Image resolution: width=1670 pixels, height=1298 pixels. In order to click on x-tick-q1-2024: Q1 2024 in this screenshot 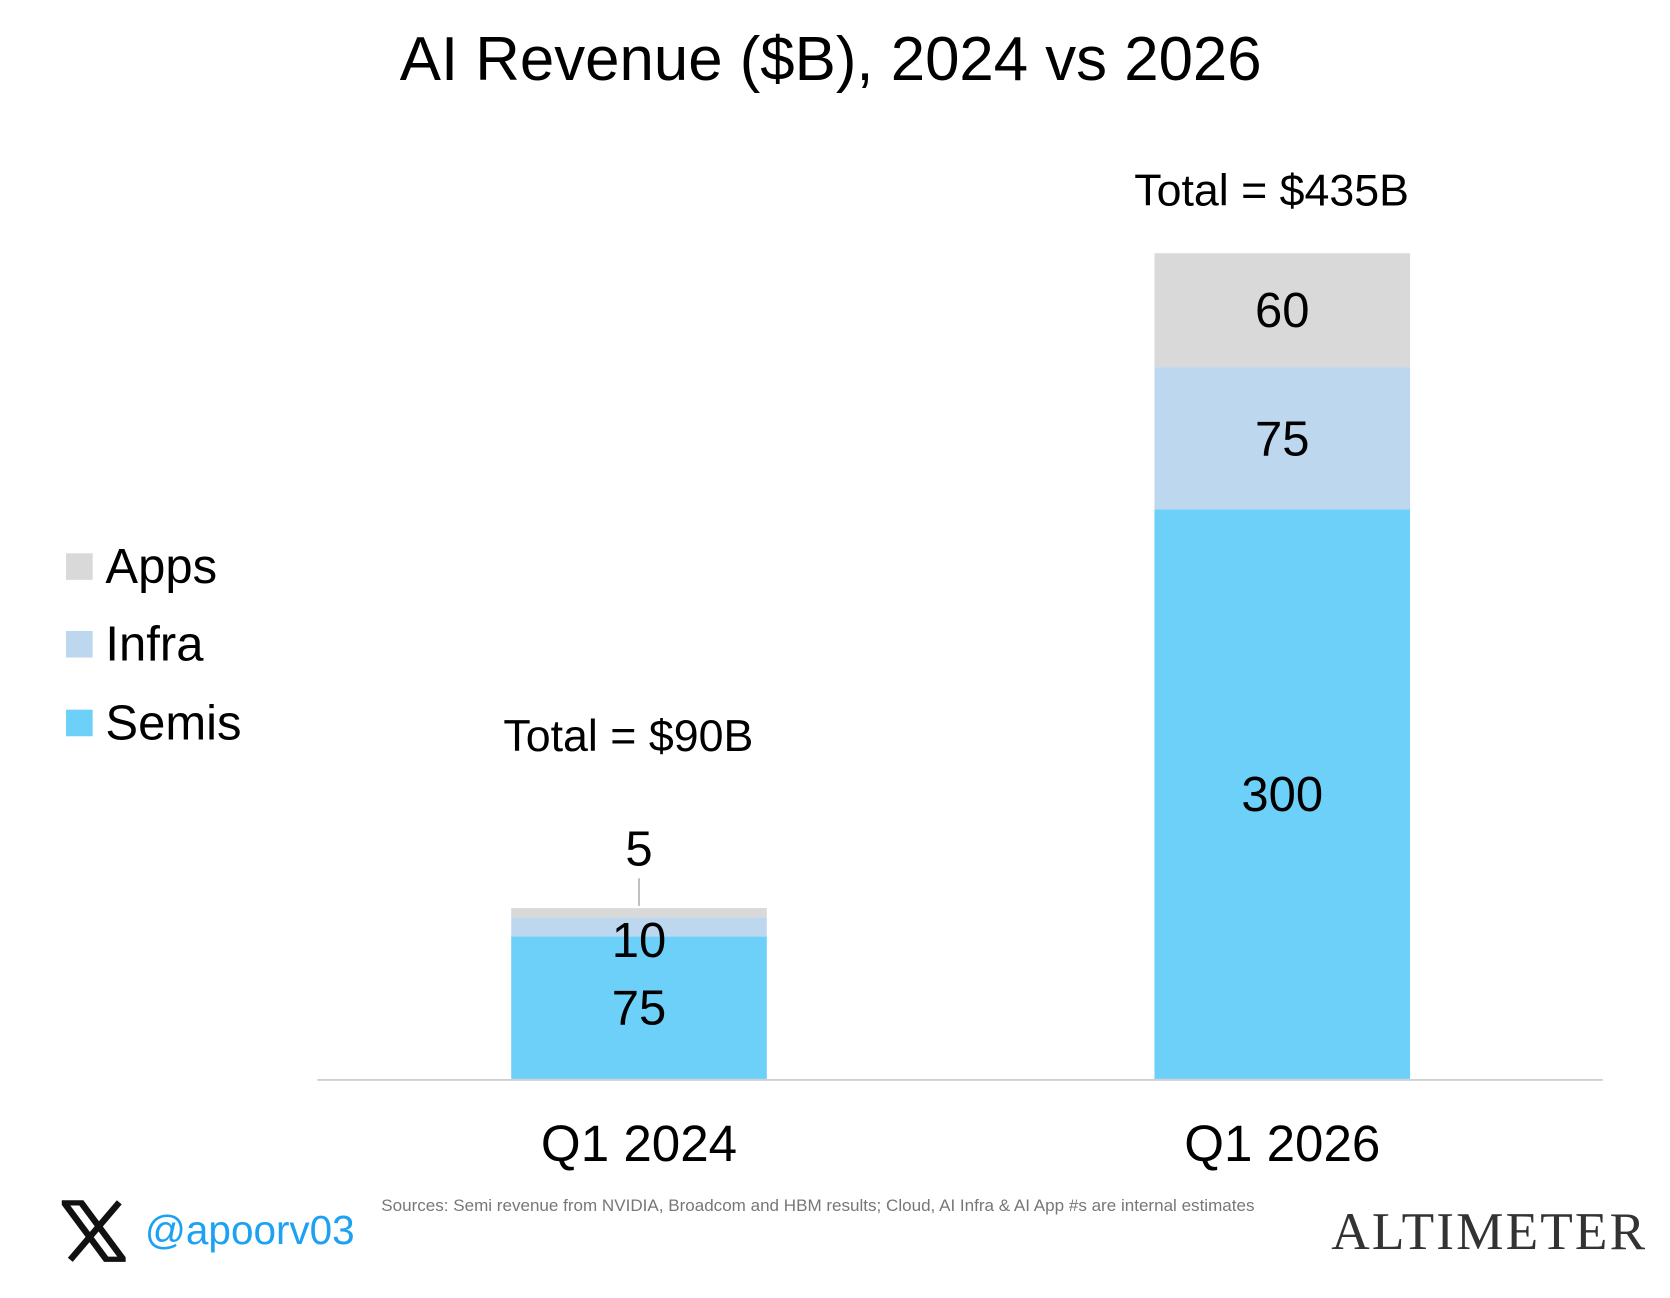, I will do `click(639, 1144)`.